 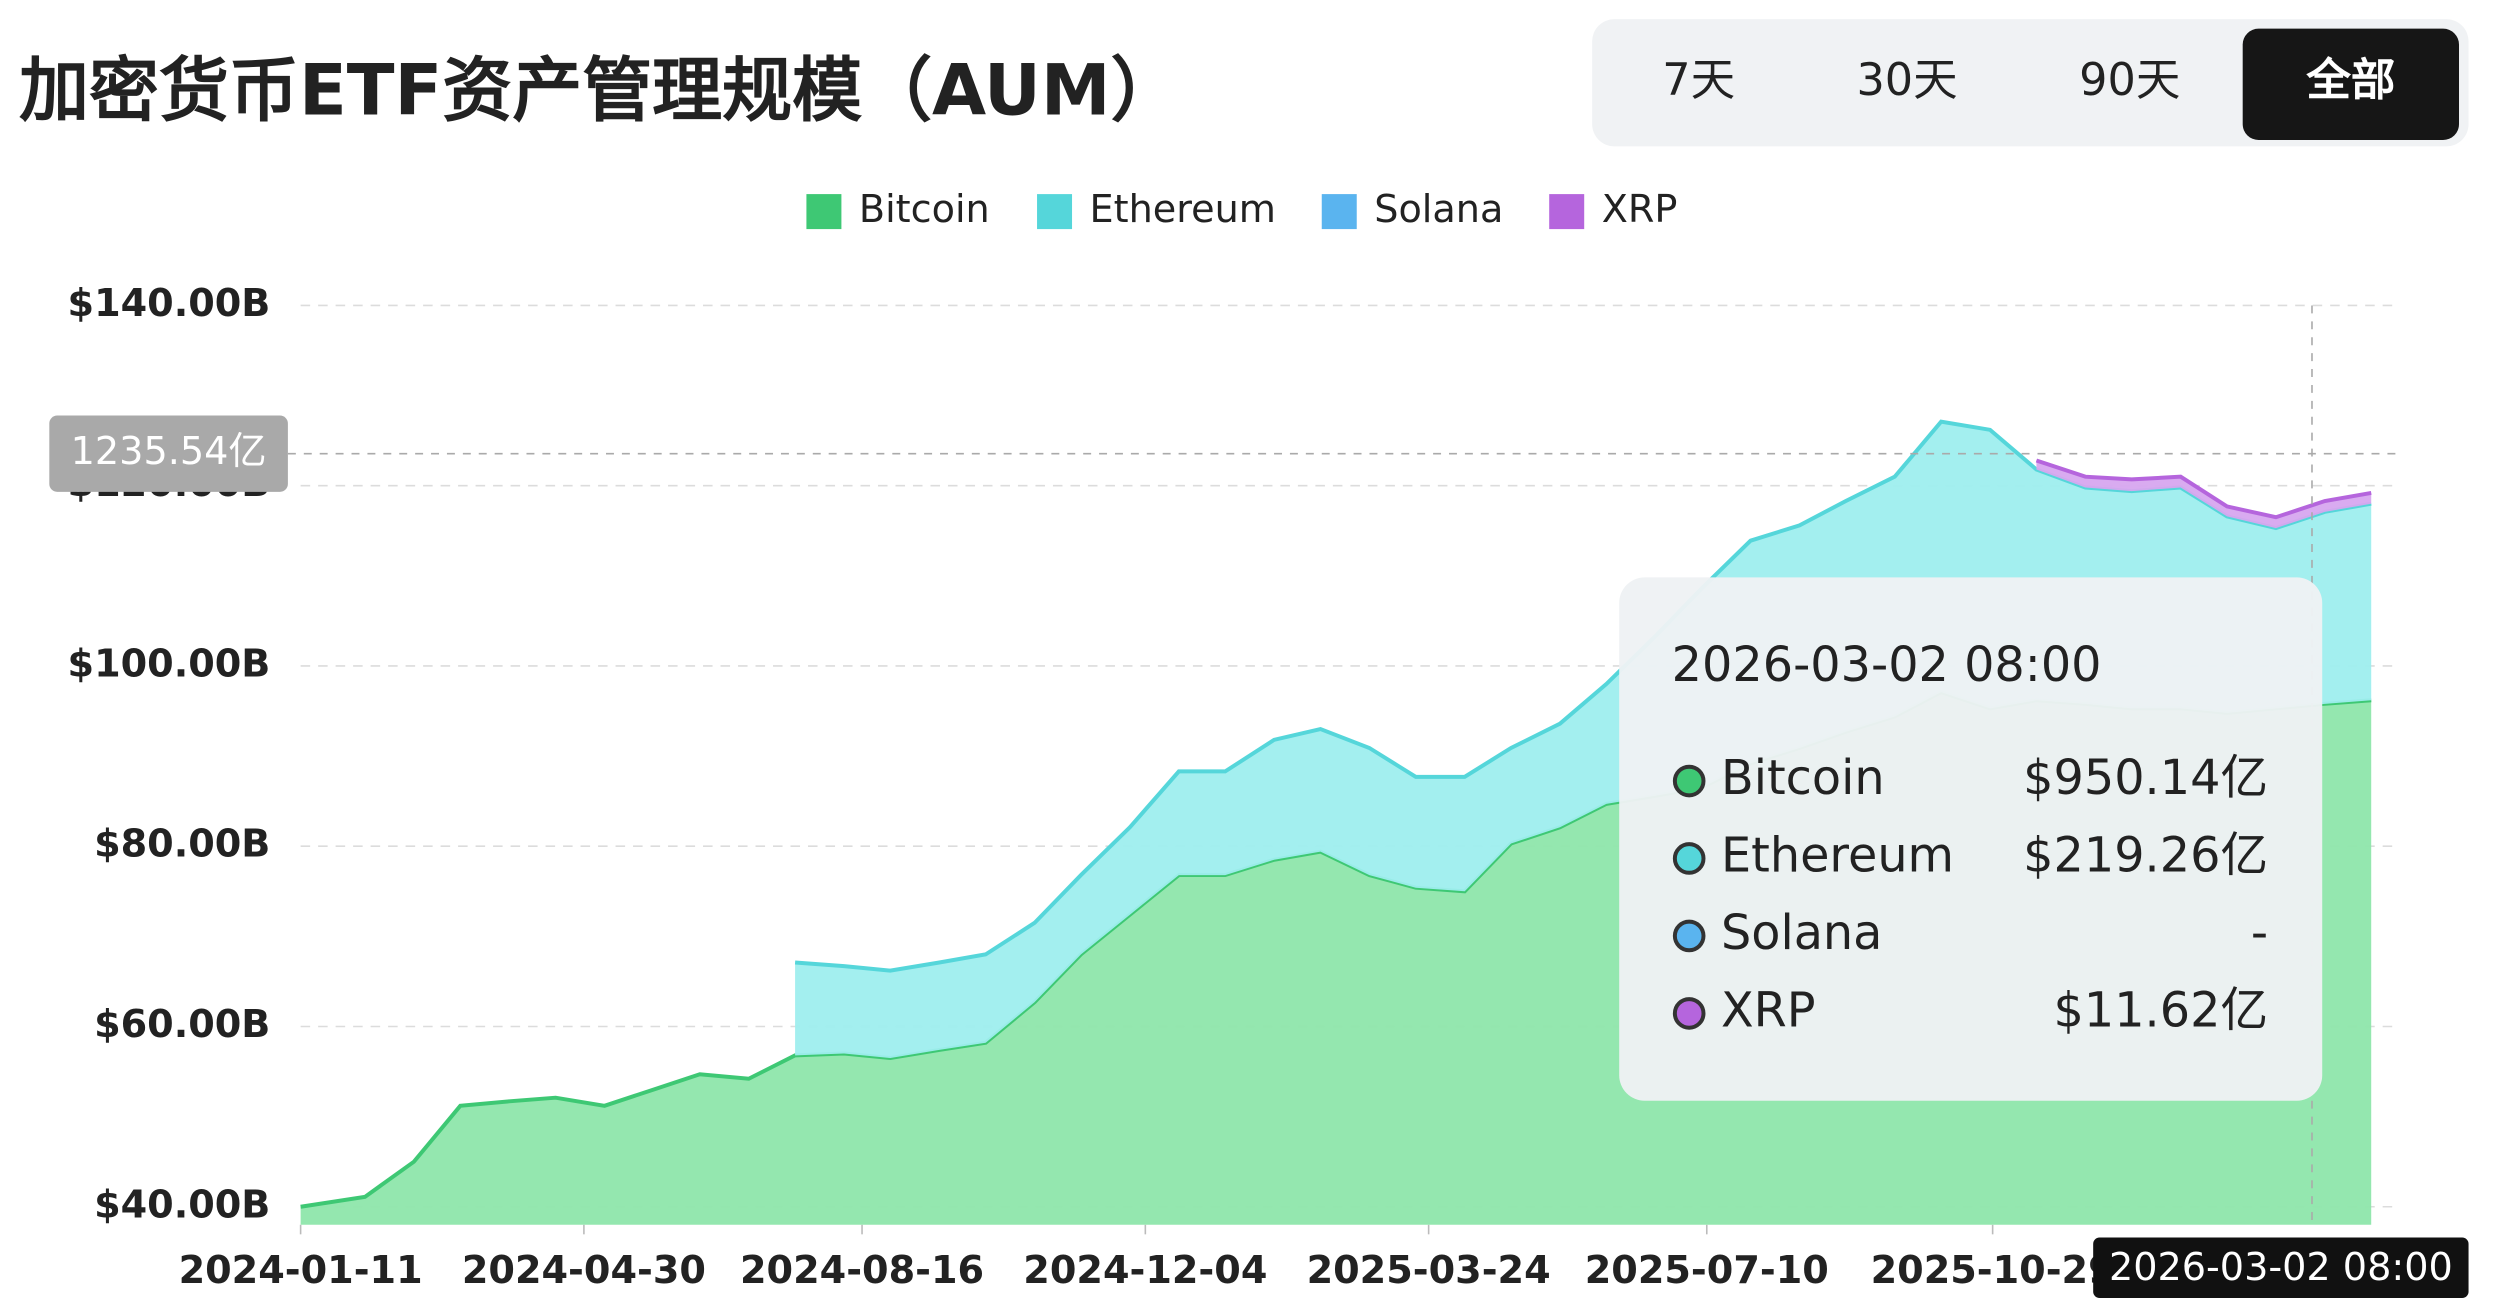 What do you see at coordinates (1837, 855) in the screenshot?
I see `tooltip-name: Ethereum` at bounding box center [1837, 855].